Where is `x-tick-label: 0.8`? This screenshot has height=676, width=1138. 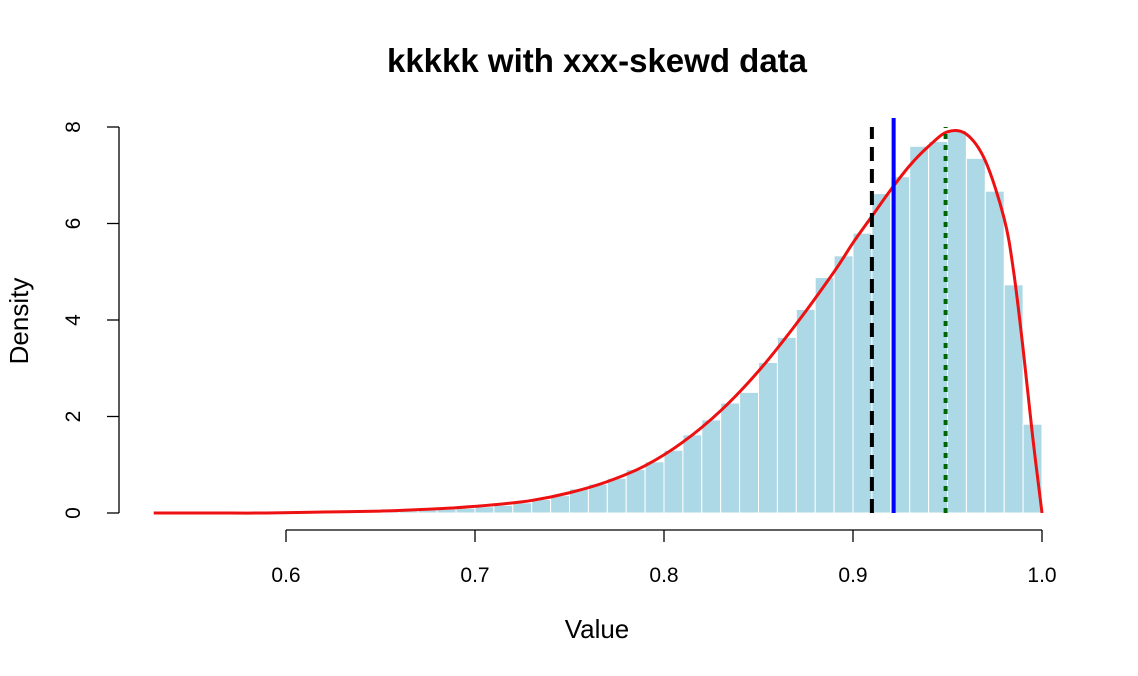 x-tick-label: 0.8 is located at coordinates (663, 575).